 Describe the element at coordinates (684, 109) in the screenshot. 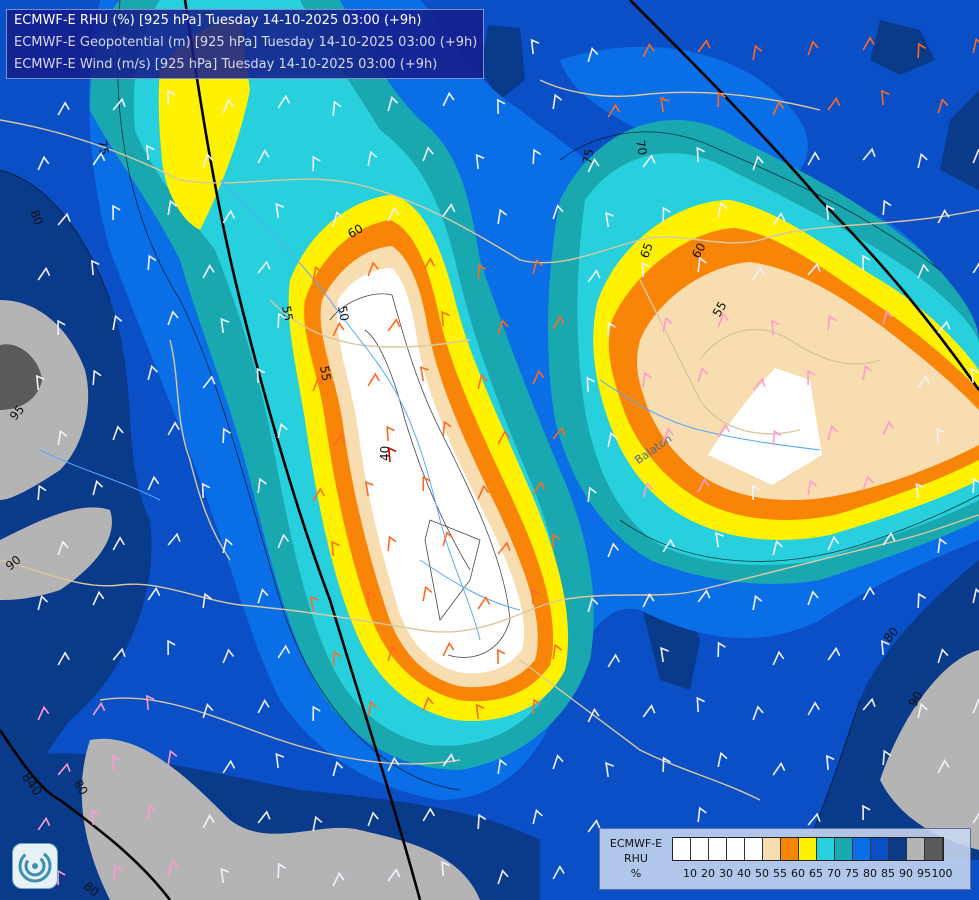

I see `rhu-band-75-80-northeast` at that location.